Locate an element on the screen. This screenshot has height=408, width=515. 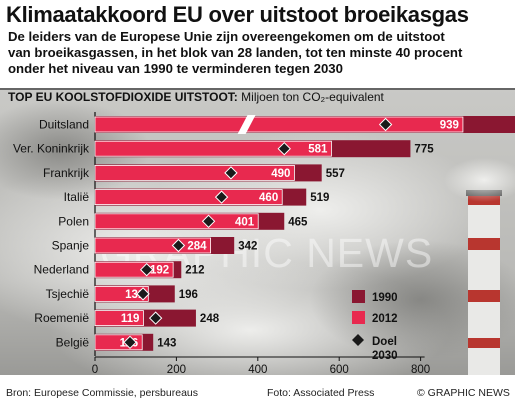
data-label-2012: 119 is located at coordinates (130, 319).